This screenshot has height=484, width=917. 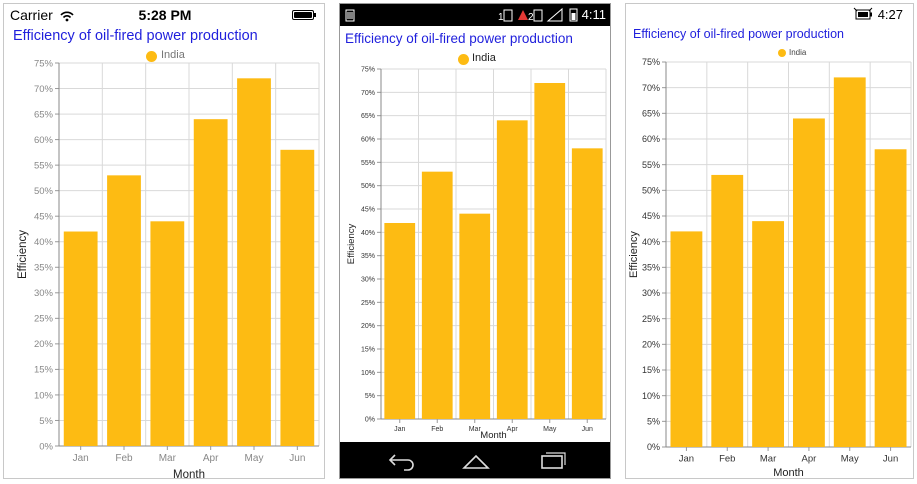 I want to click on svg-text: 1, so click(x=501, y=17).